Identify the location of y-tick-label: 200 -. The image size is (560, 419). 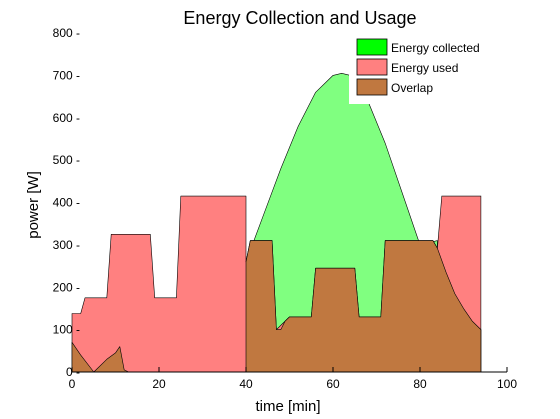
(66, 287).